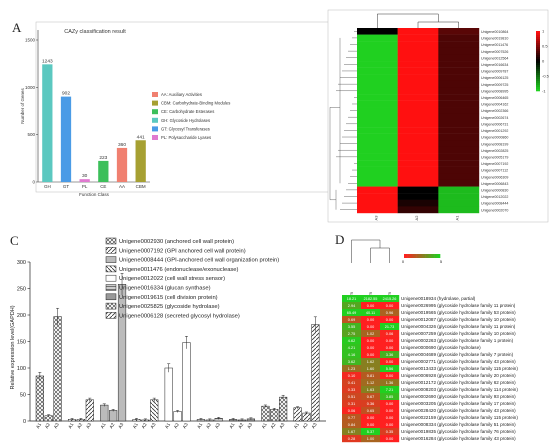  Describe the element at coordinates (351, 320) in the screenshot. I see `panel-d-cell-value: 0.69` at that location.